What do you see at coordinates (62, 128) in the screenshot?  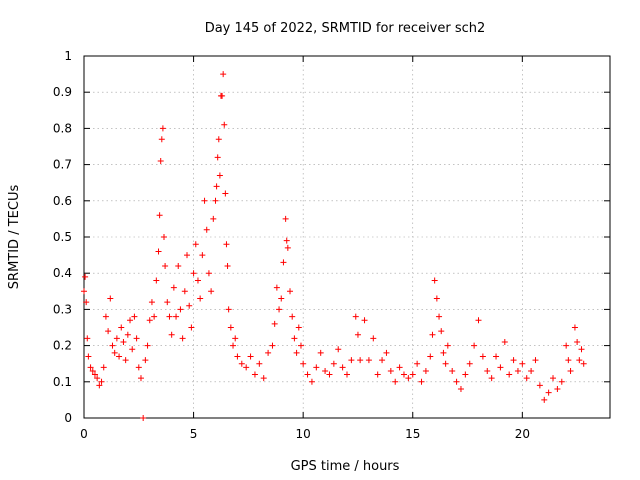 I see `y-tick-label: 0.8` at bounding box center [62, 128].